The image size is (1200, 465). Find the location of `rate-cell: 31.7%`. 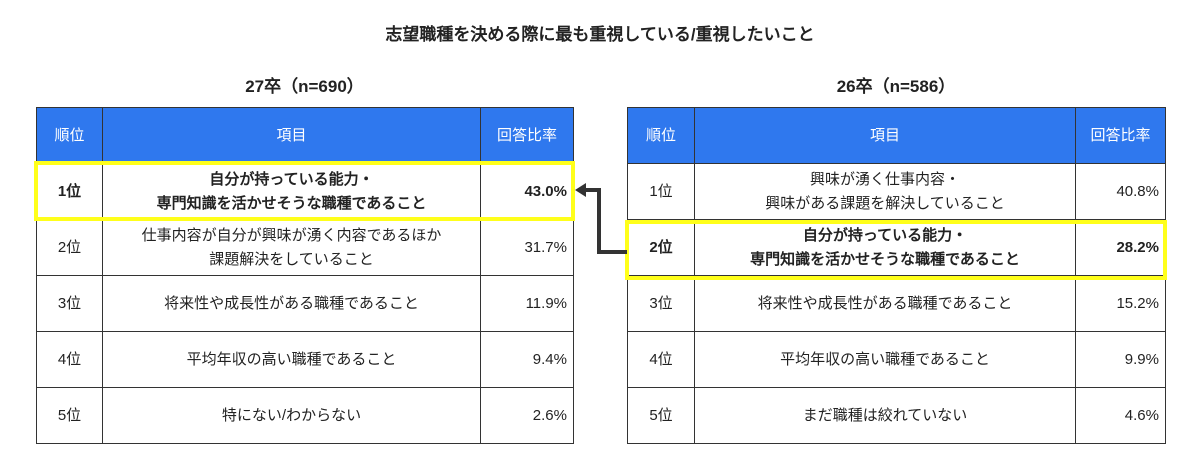

rate-cell: 31.7% is located at coordinates (527, 247).